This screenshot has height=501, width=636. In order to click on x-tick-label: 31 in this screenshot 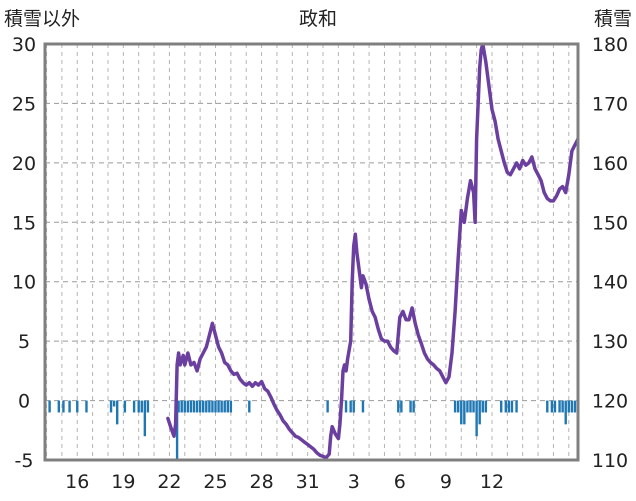, I will do `click(308, 482)`.